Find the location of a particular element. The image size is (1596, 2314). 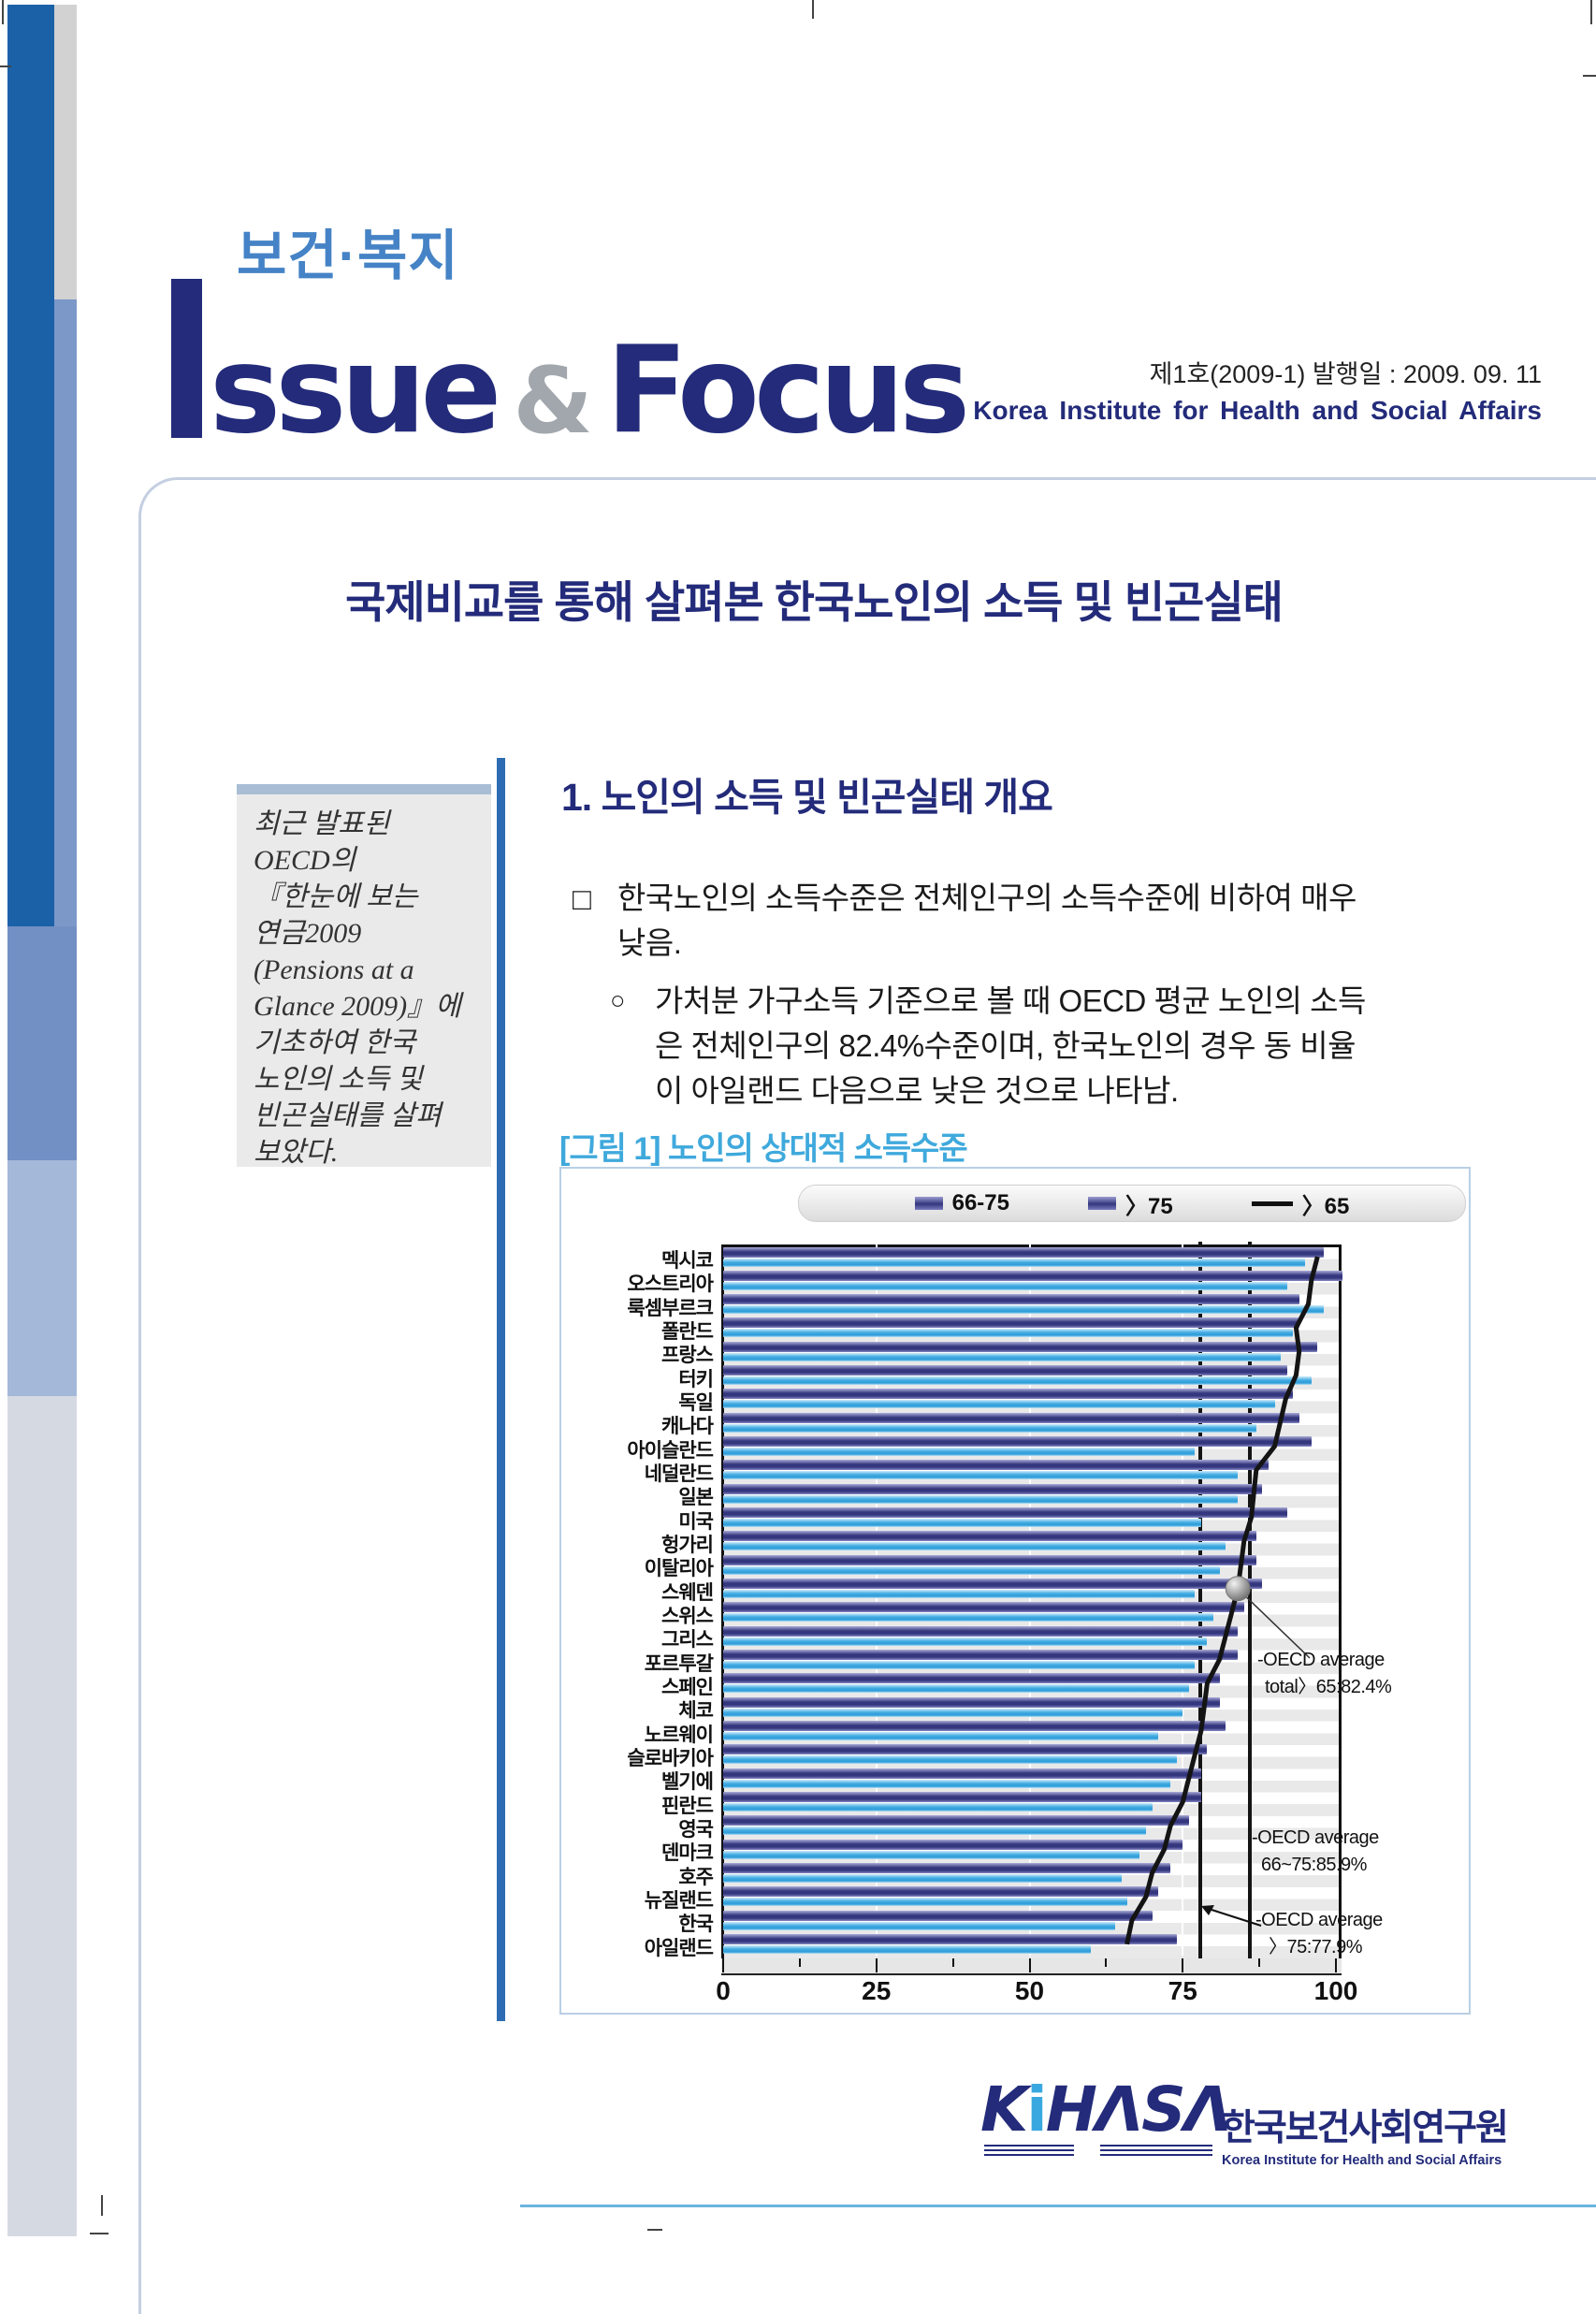

kihasa-underline-right is located at coordinates (1156, 2151).